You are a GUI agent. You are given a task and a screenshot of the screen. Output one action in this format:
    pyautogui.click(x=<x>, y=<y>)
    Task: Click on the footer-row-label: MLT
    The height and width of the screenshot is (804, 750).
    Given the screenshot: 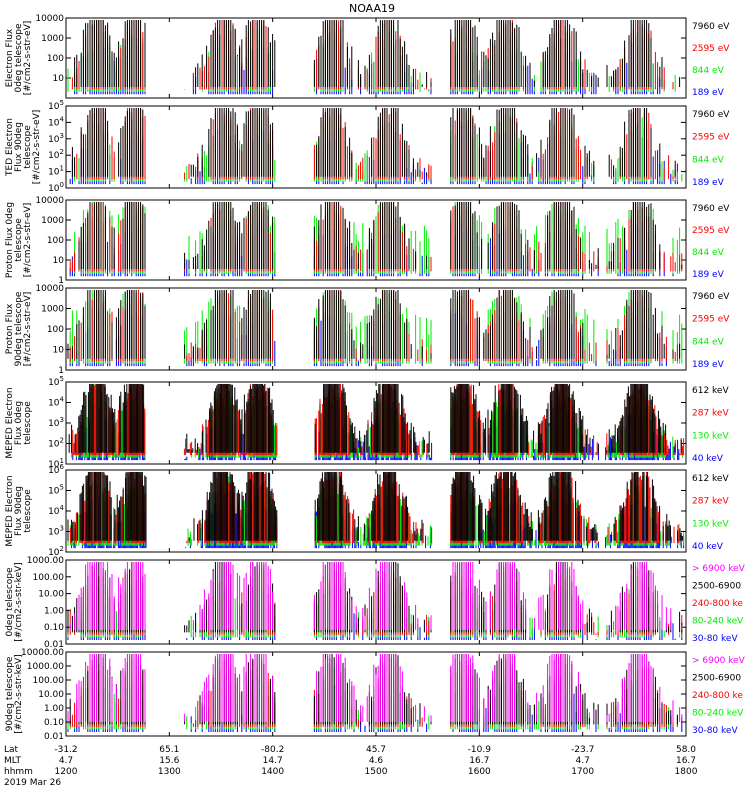 What is the action you would take?
    pyautogui.click(x=13, y=761)
    